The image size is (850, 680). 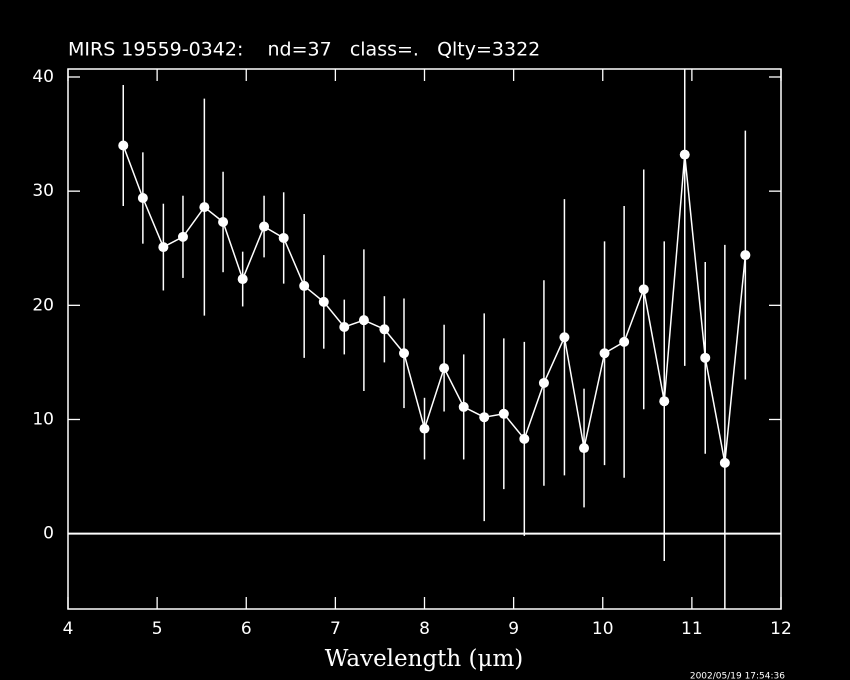 I want to click on x-axis-label: Wavelength (μm), so click(x=424, y=659).